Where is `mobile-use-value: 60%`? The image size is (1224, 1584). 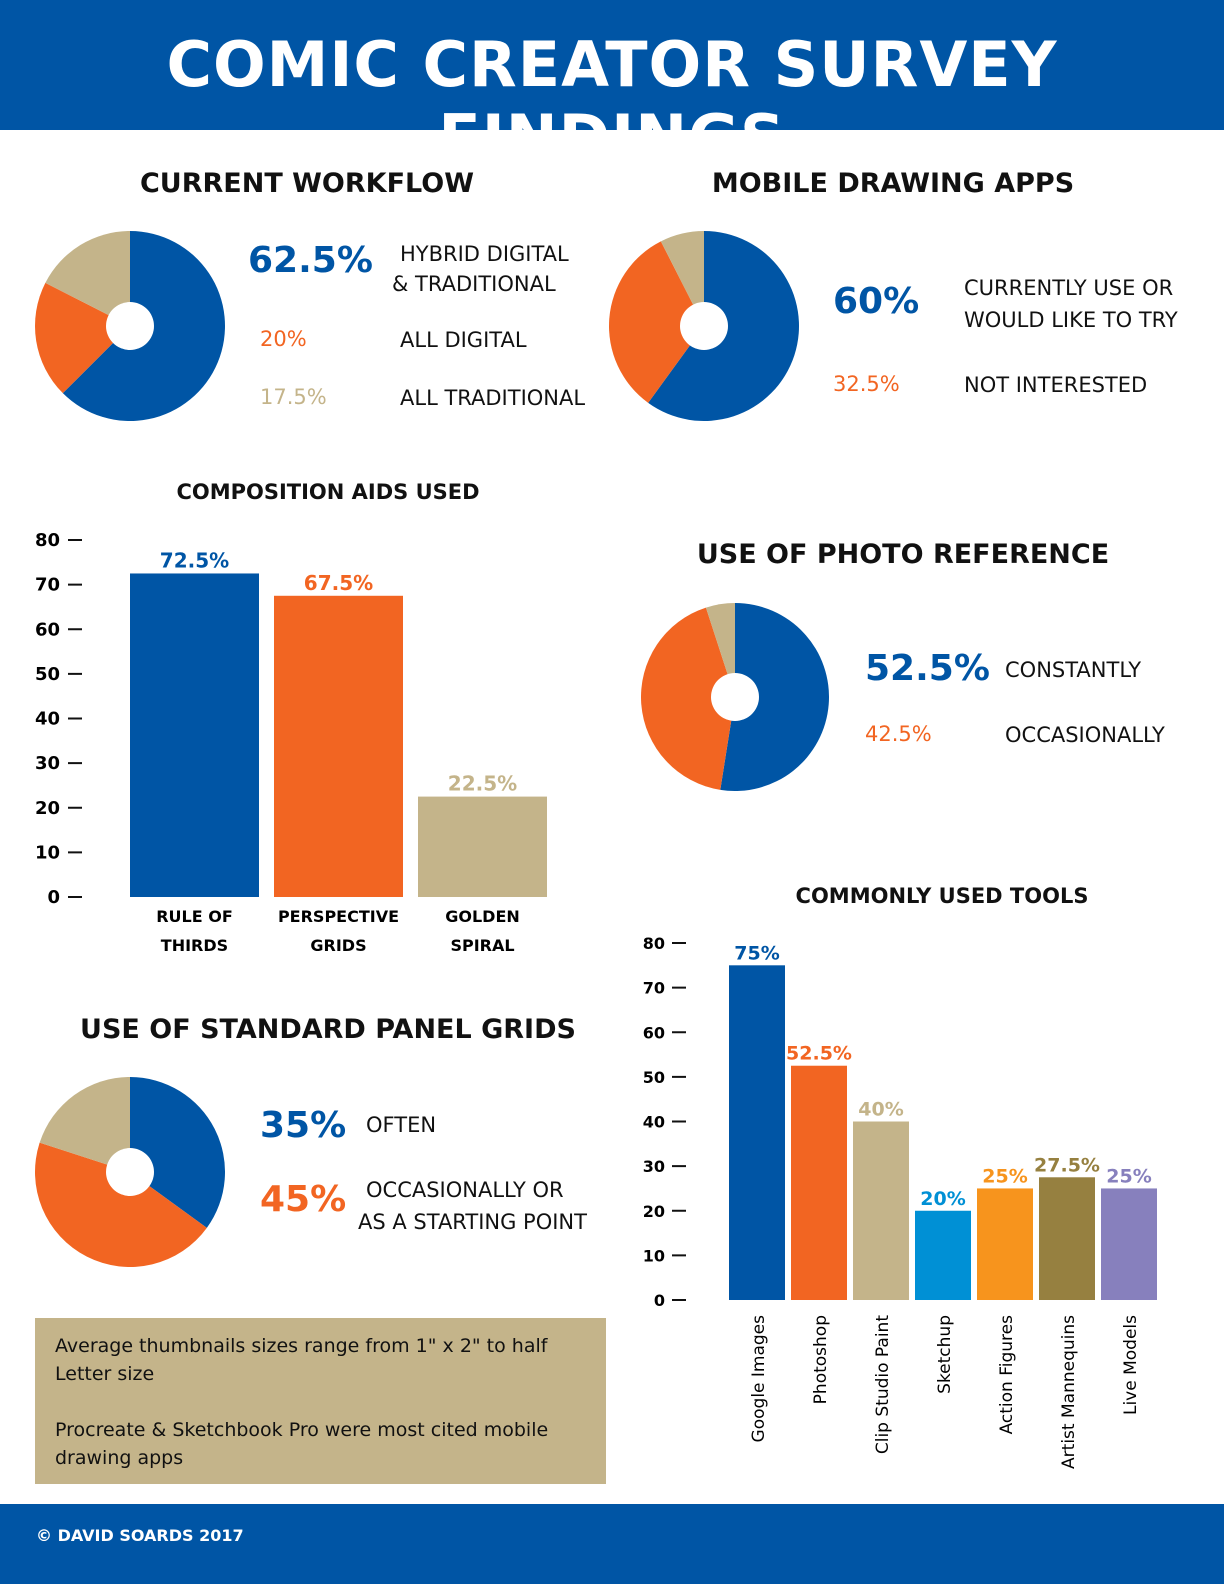 mobile-use-value: 60% is located at coordinates (876, 301).